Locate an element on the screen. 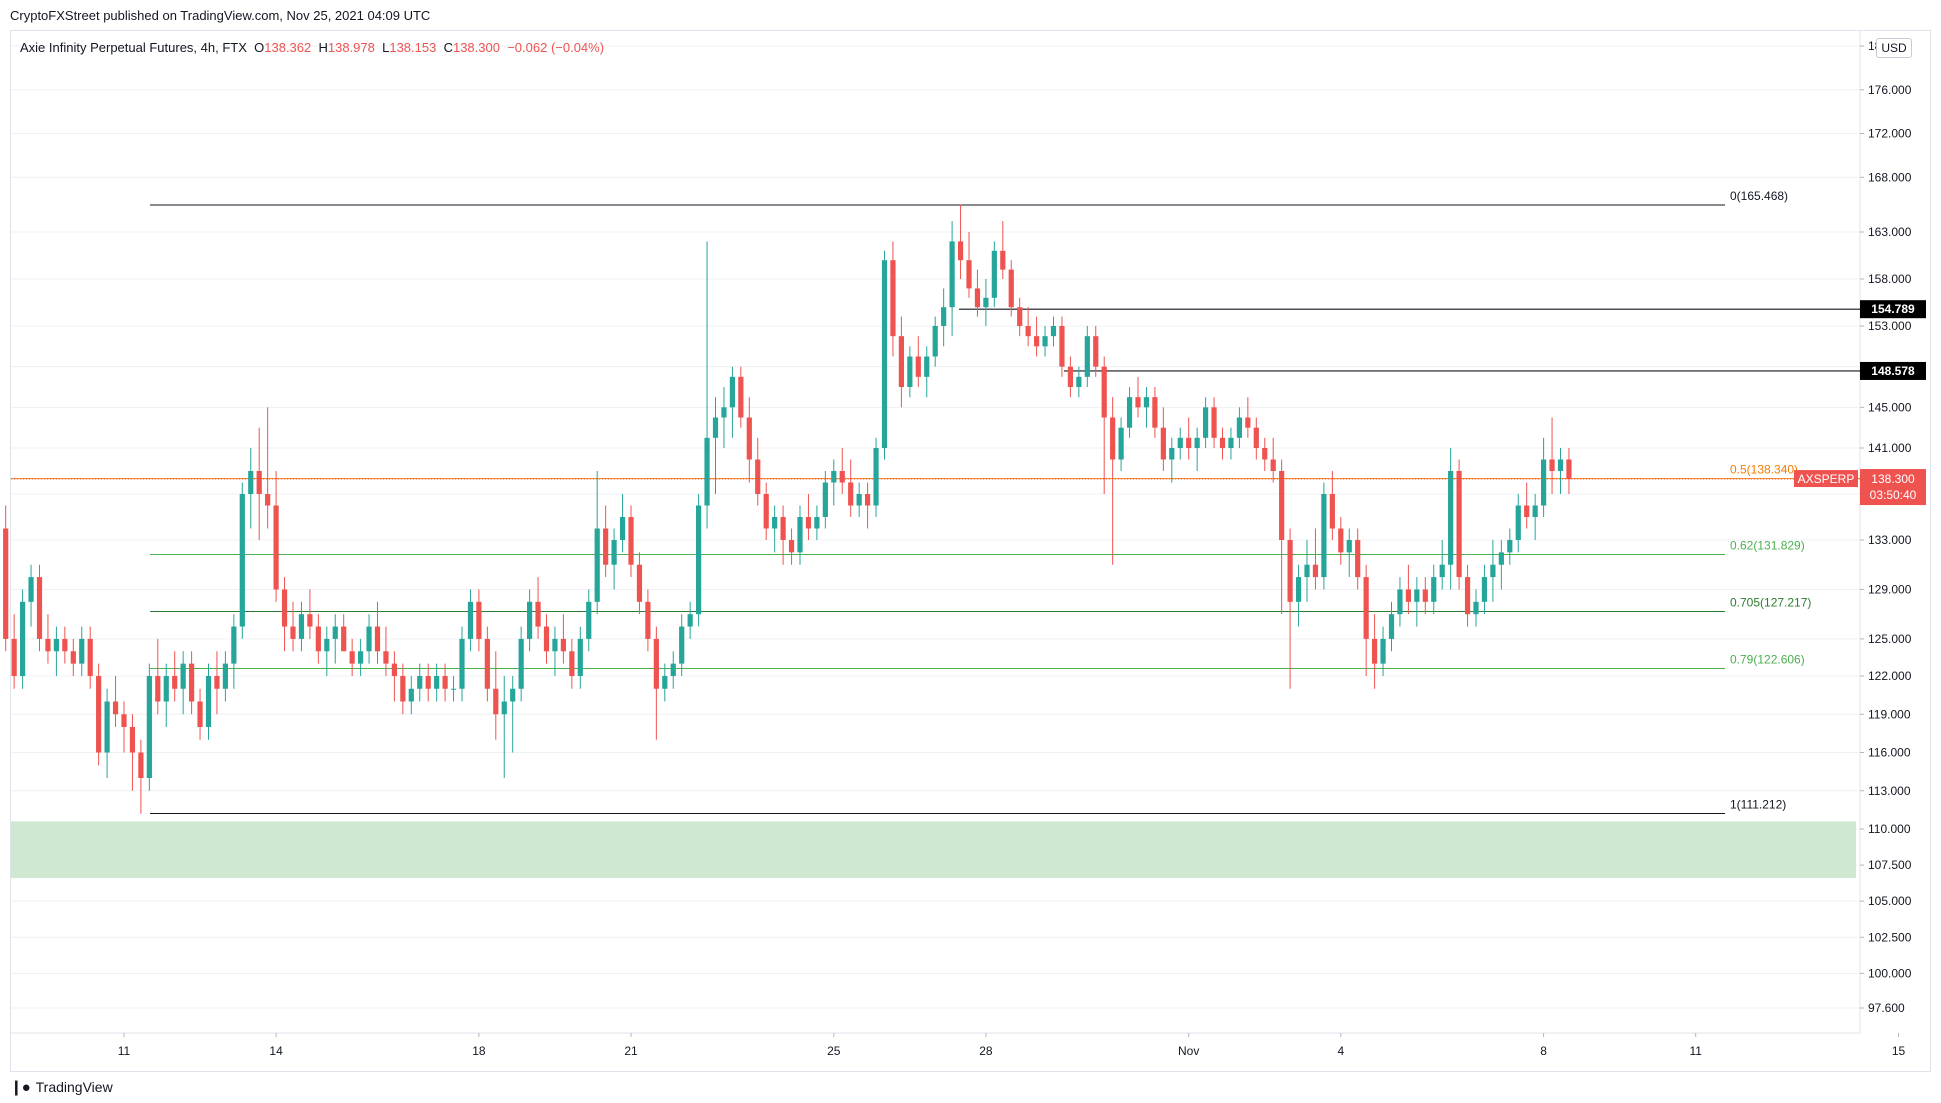 The height and width of the screenshot is (1103, 1941). legend-change: −0.062 (−0.04%) is located at coordinates (556, 47).